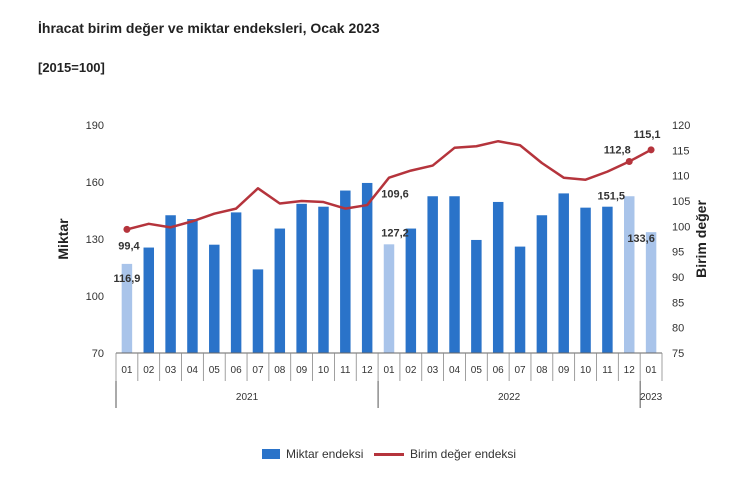 The width and height of the screenshot is (750, 500). What do you see at coordinates (95, 183) in the screenshot?
I see `y-tick-label: 160` at bounding box center [95, 183].